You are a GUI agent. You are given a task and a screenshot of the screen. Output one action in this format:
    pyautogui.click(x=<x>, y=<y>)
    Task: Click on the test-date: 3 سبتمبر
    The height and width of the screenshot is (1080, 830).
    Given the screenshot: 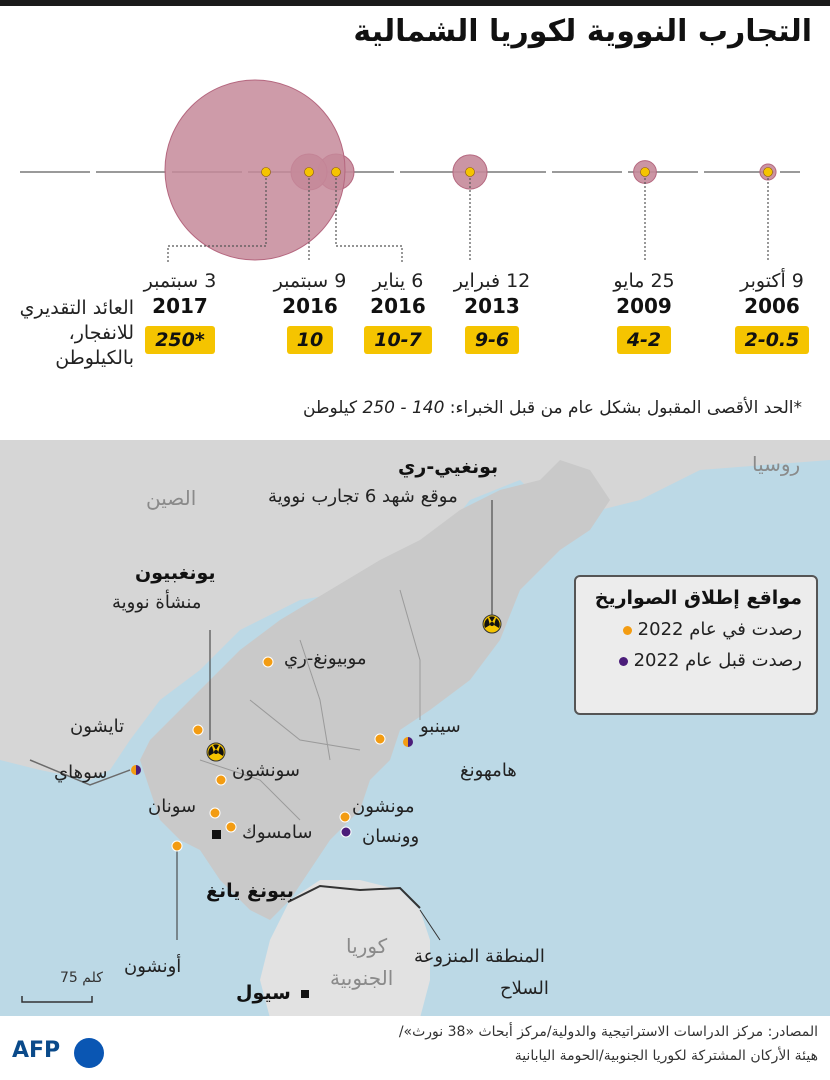 What is the action you would take?
    pyautogui.click(x=180, y=281)
    